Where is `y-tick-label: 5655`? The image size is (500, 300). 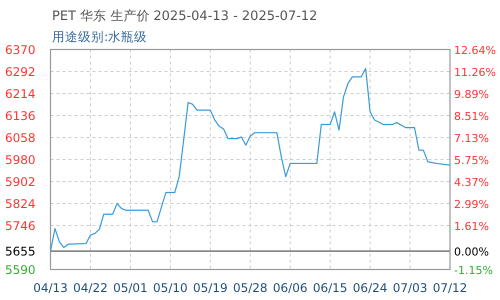 y-tick-label: 5655 is located at coordinates (20, 251).